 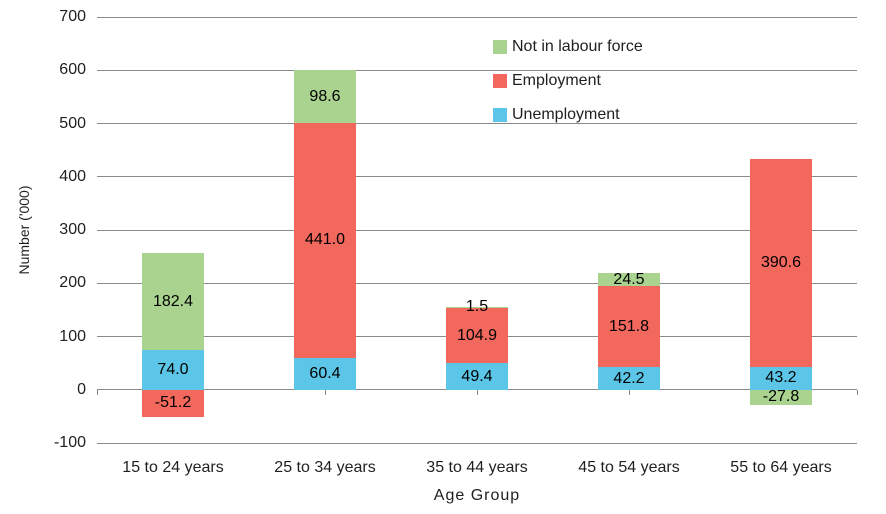 I want to click on data-label: 24.5, so click(x=629, y=279).